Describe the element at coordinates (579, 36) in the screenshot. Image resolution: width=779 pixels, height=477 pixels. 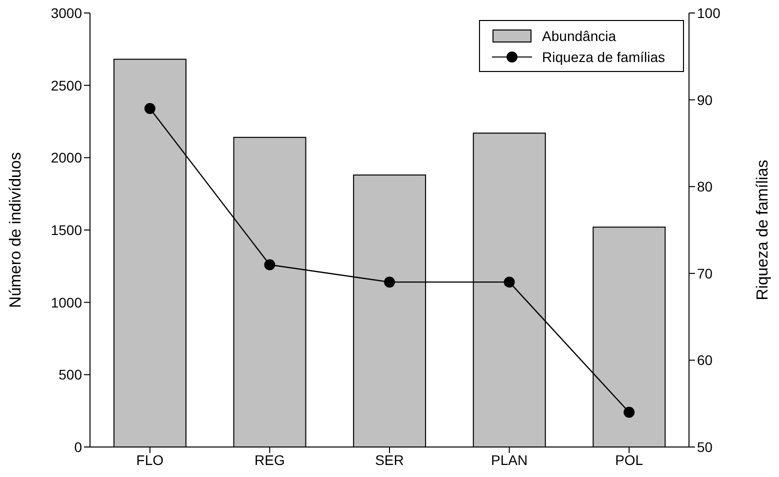
I see `legend-label: Abundância` at that location.